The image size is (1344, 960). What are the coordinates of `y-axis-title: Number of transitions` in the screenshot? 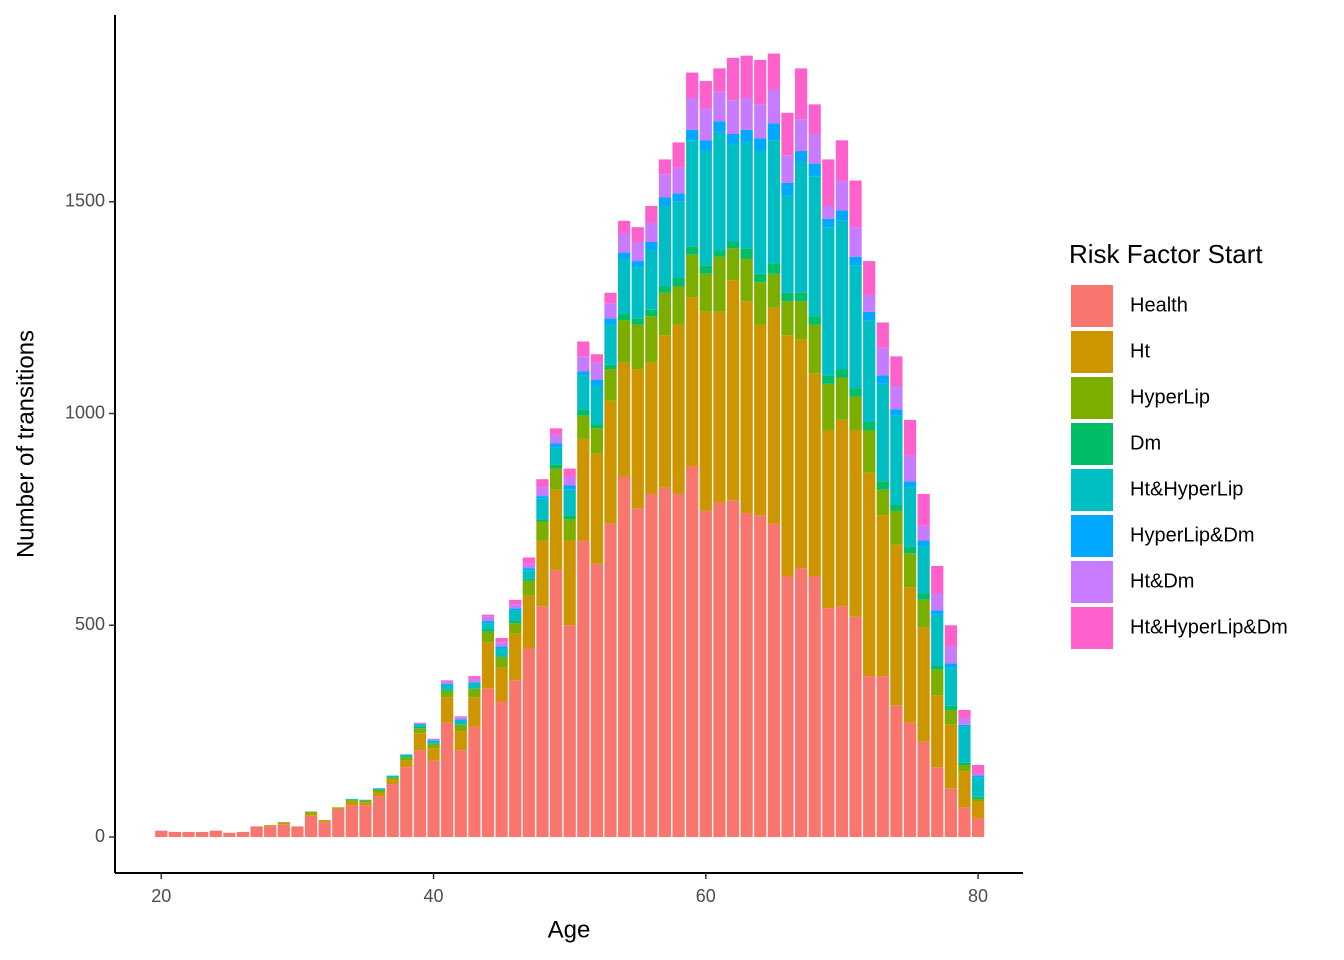 It's located at (25, 444).